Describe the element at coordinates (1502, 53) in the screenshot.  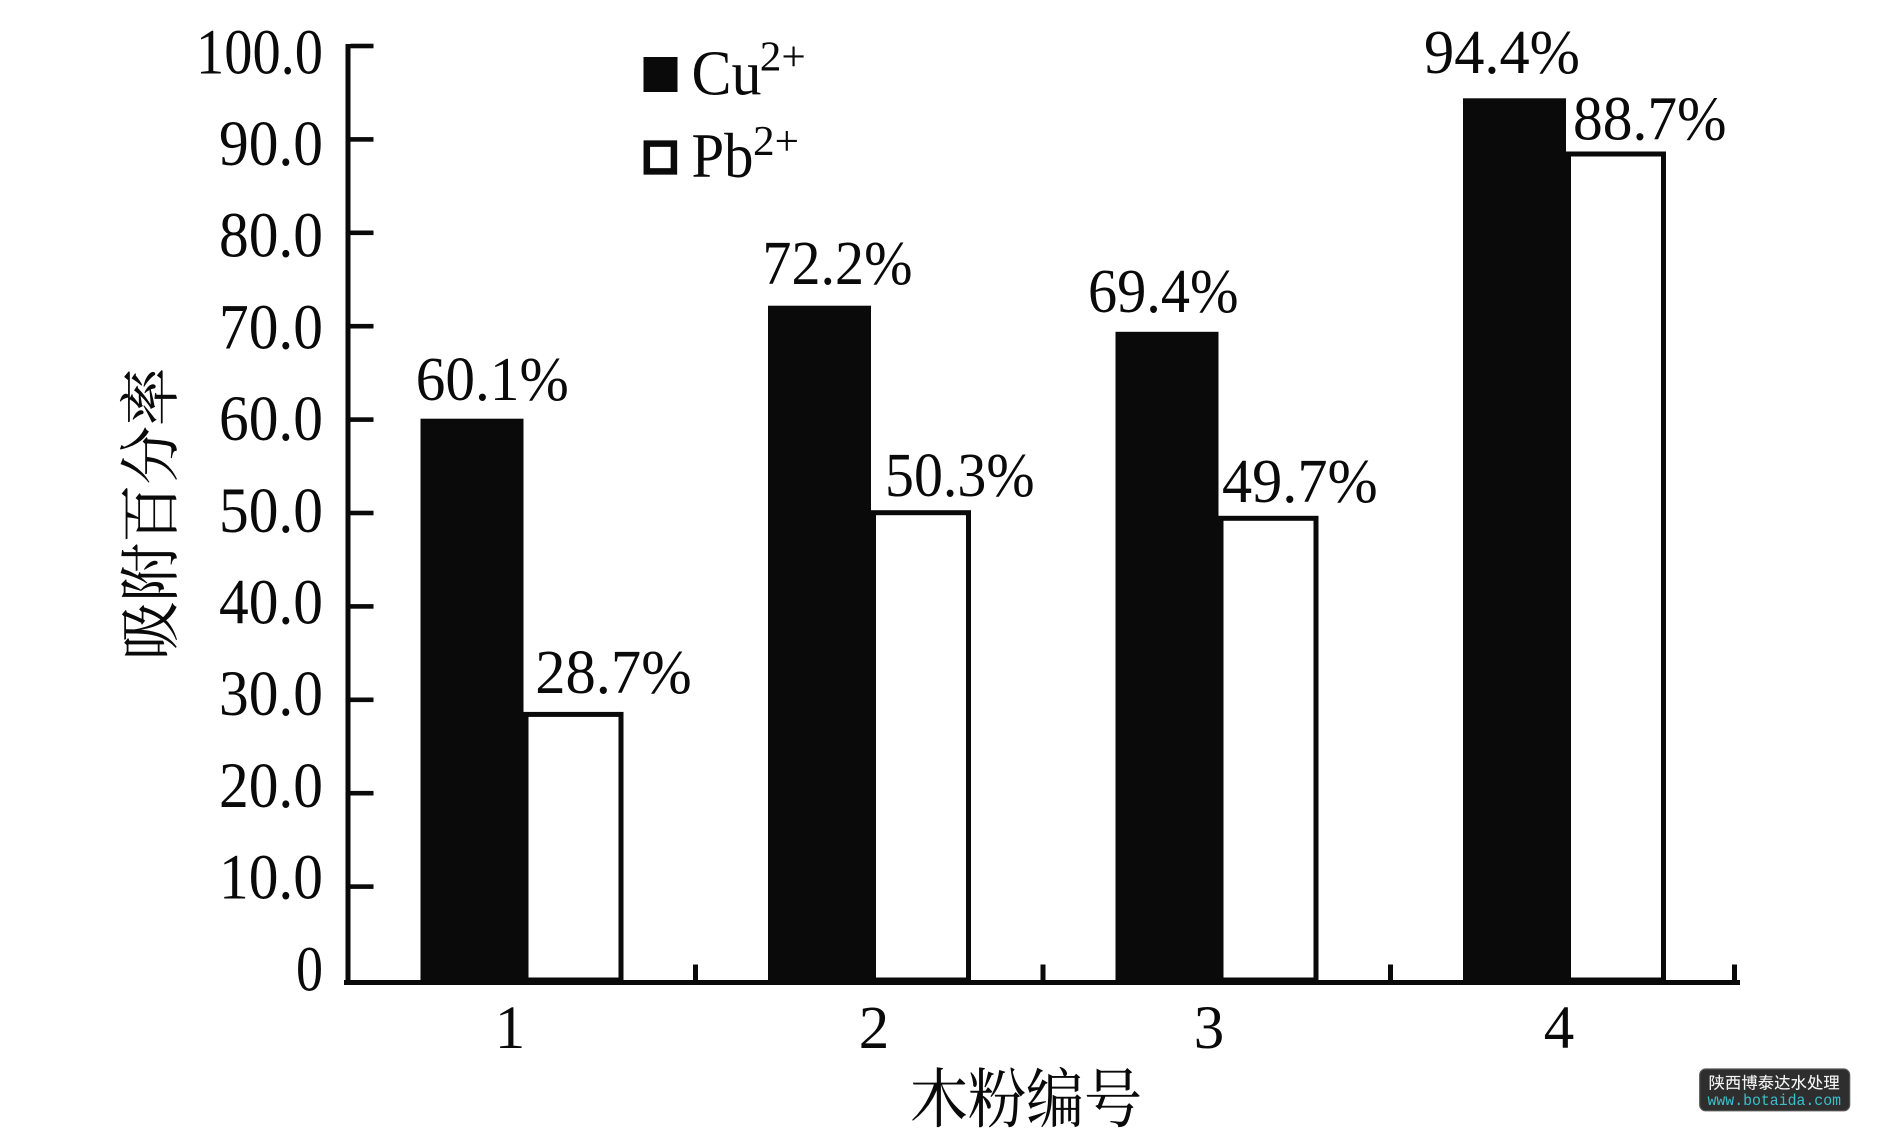
I see `svg-text: 94.4%` at that location.